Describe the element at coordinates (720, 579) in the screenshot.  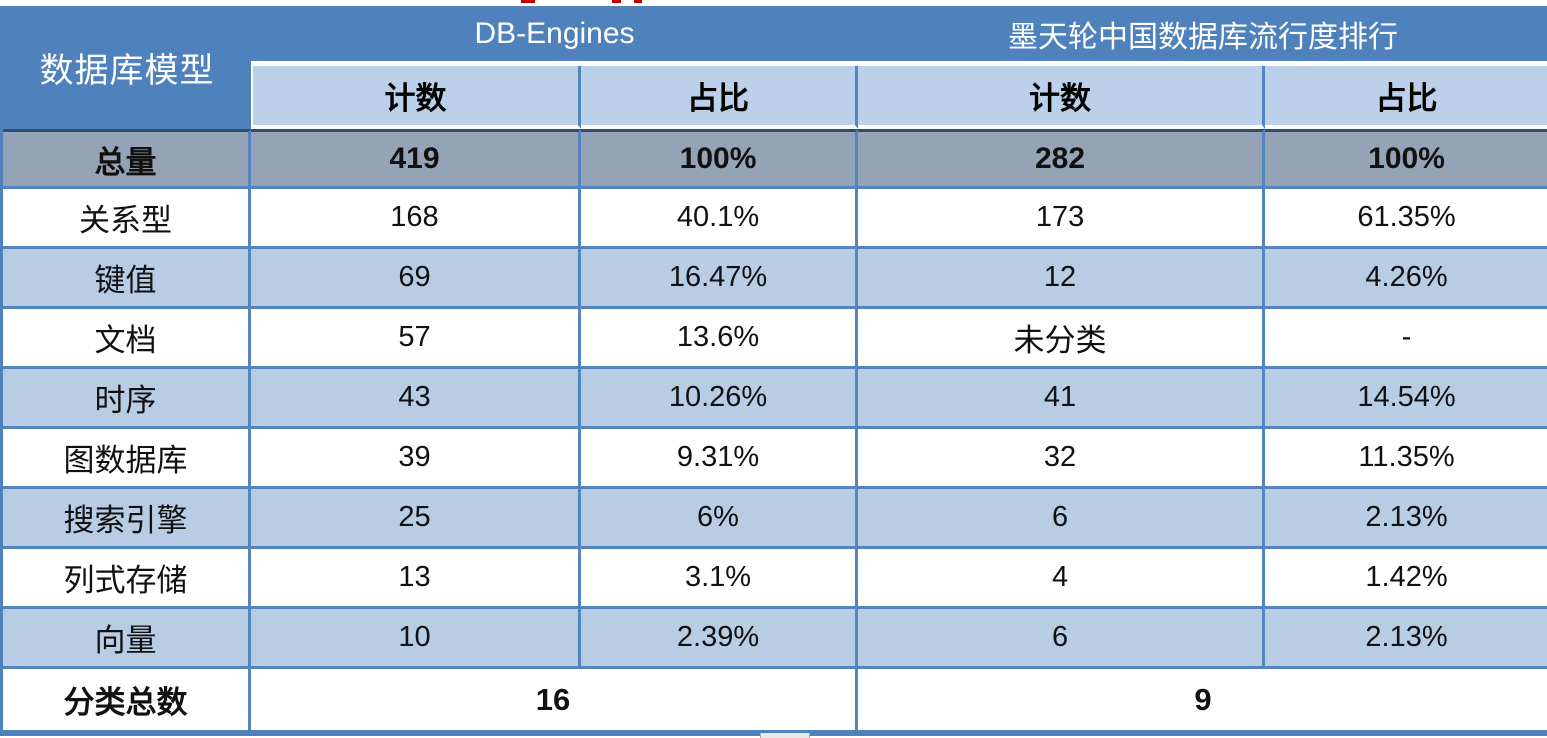
I see `cell-value: 3.1%` at that location.